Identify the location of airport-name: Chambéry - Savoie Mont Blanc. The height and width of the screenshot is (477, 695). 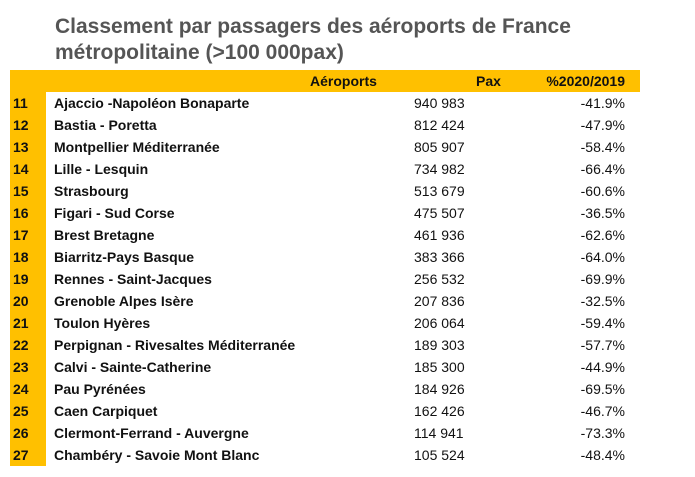
(157, 455).